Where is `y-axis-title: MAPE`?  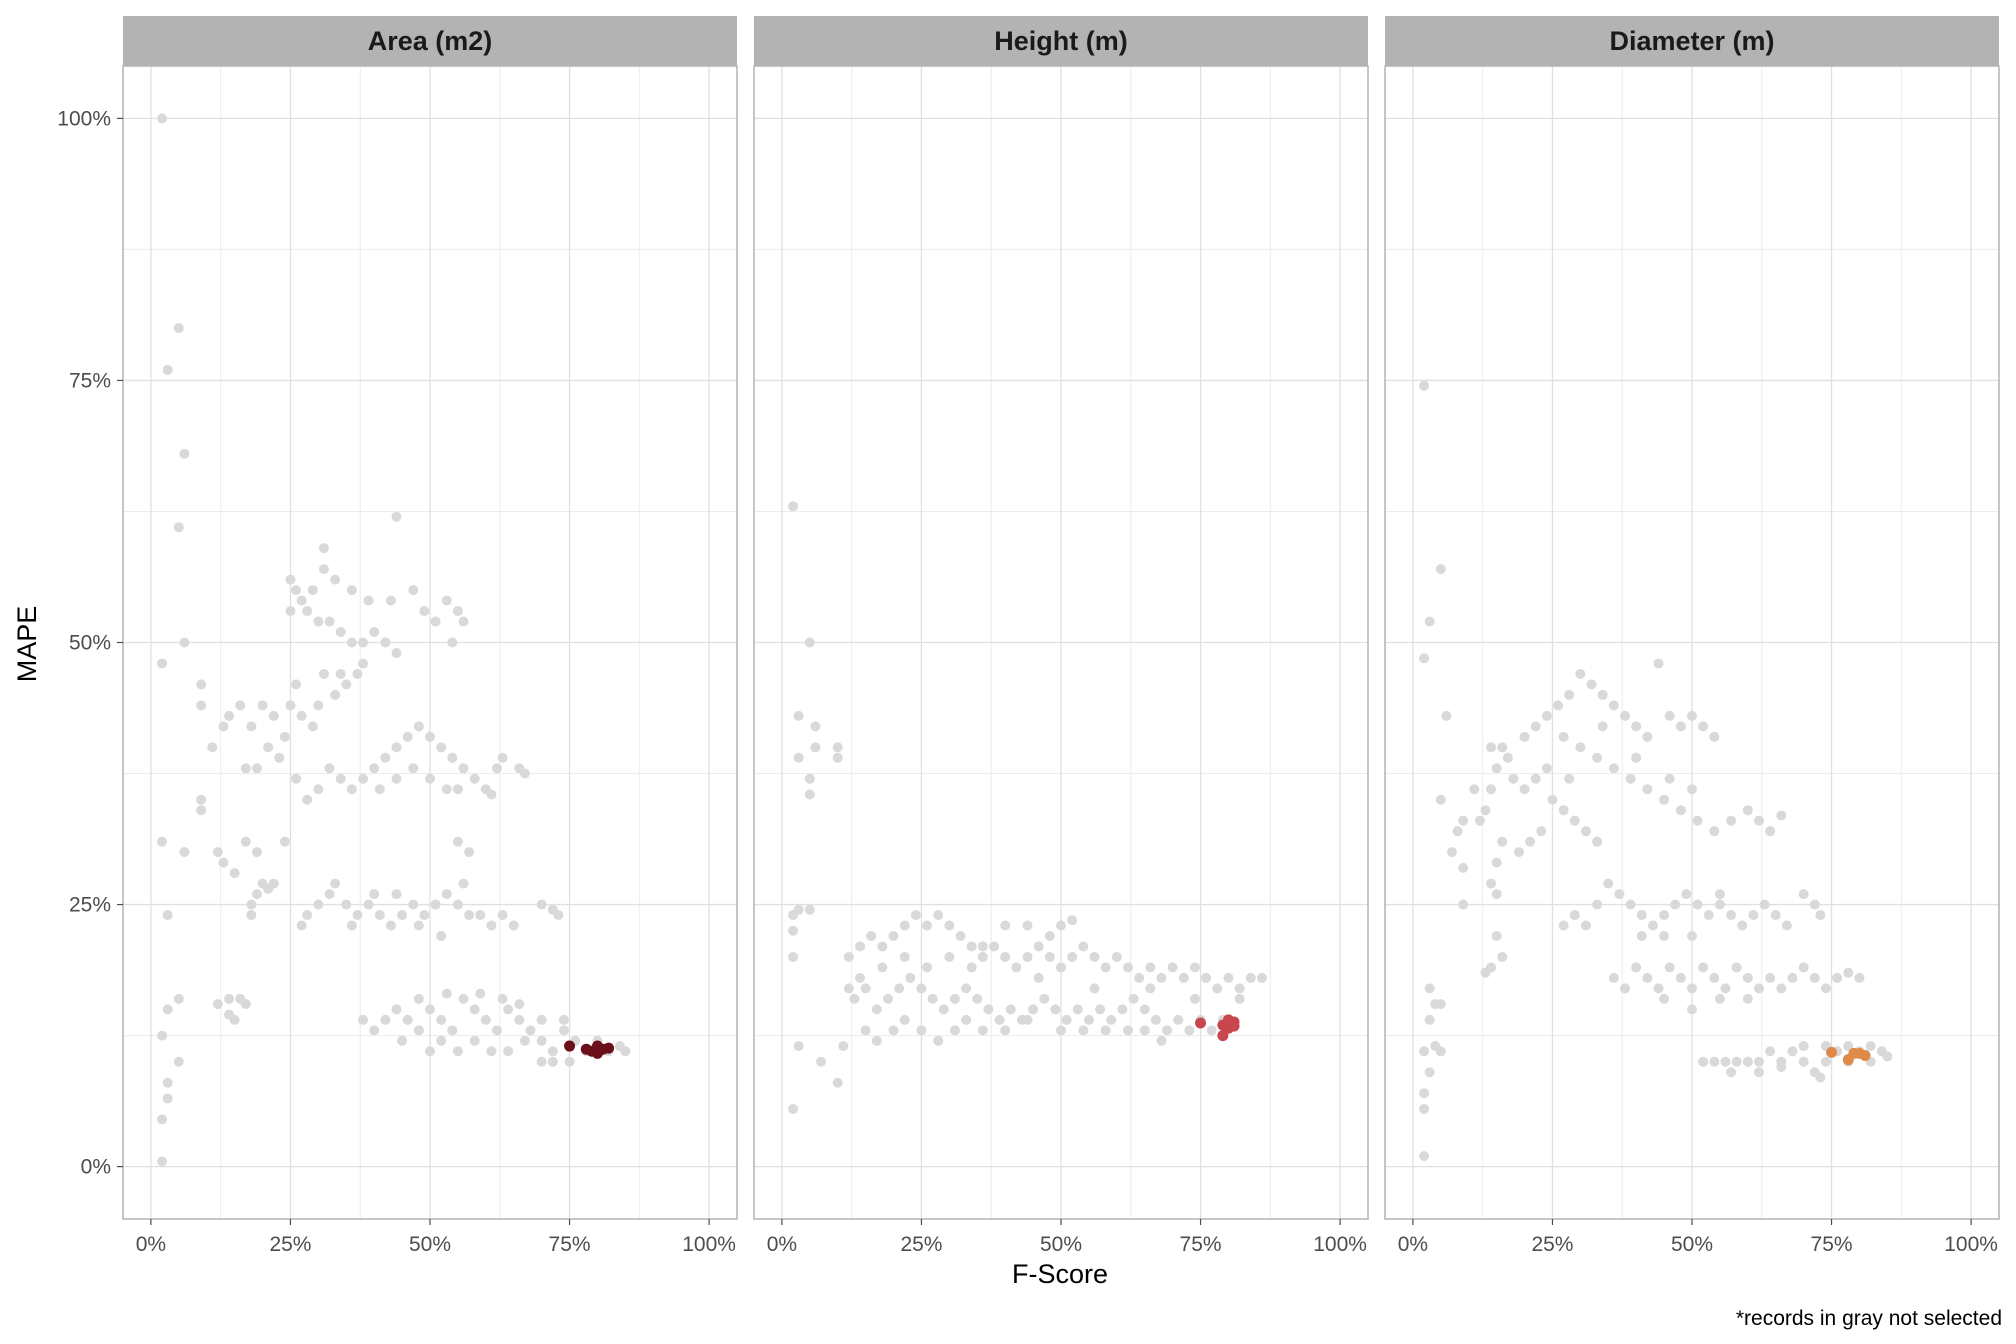
y-axis-title: MAPE is located at coordinates (27, 644).